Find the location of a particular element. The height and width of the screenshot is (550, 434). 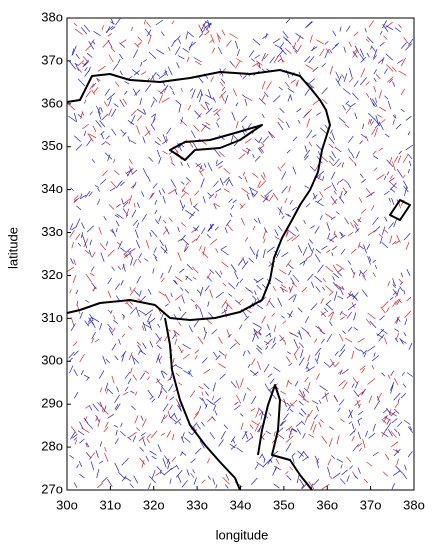

y-tick-label: 31o is located at coordinates (52, 317).